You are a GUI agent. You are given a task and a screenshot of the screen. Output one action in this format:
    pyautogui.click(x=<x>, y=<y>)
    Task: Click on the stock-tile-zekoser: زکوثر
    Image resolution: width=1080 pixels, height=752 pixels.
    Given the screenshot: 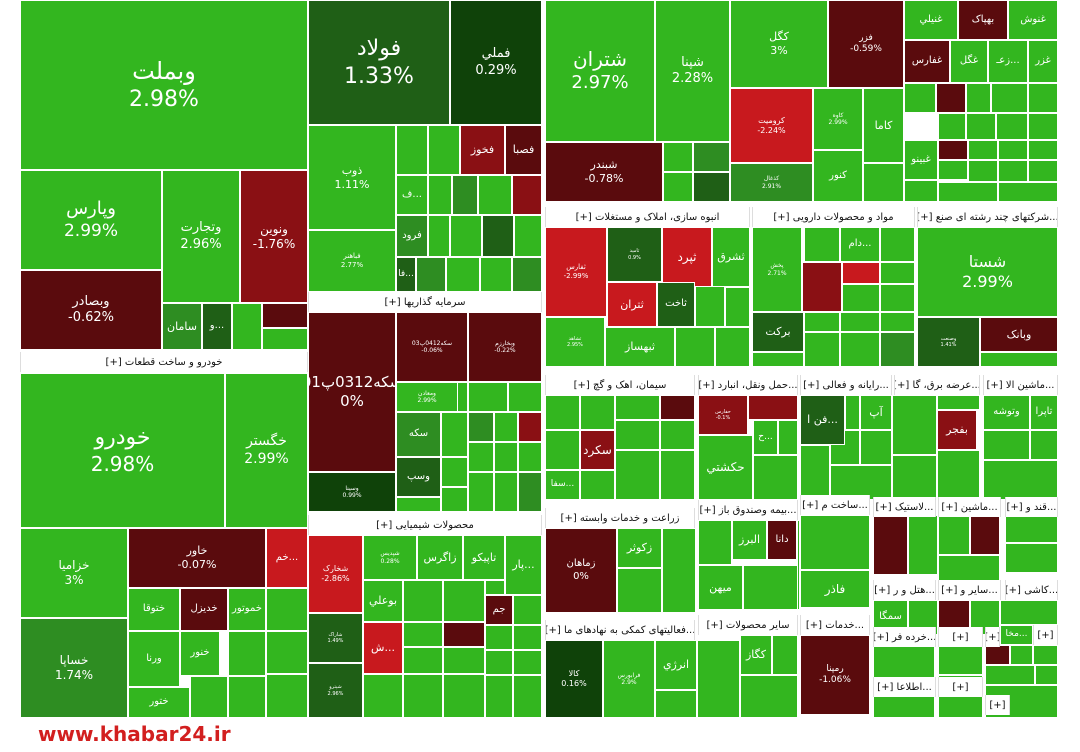 What is the action you would take?
    pyautogui.click(x=639, y=548)
    